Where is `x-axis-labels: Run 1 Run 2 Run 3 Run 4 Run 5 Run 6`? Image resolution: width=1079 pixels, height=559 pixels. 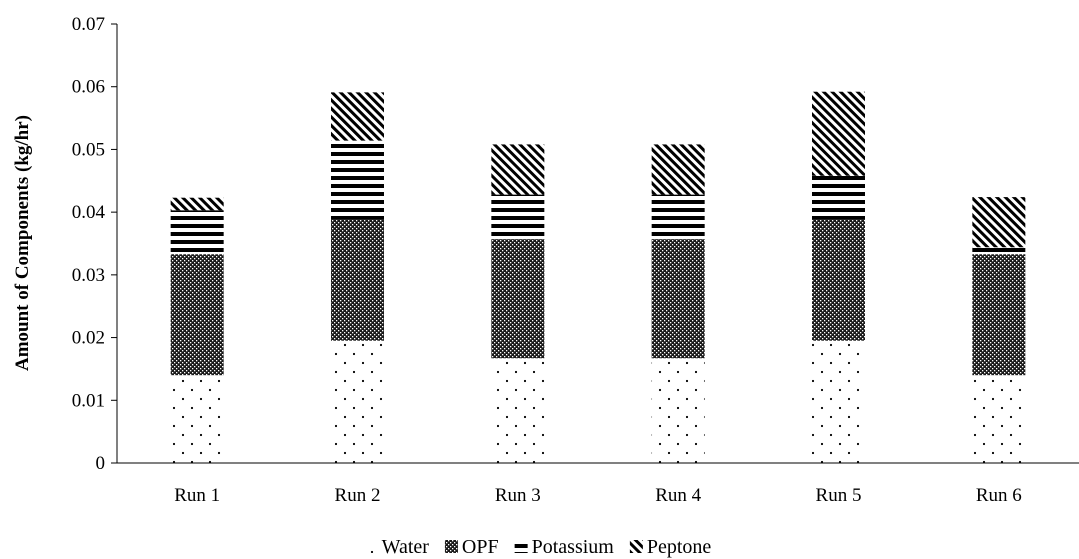 x-axis-labels: Run 1 Run 2 Run 3 Run 4 Run 5 Run 6 is located at coordinates (598, 495).